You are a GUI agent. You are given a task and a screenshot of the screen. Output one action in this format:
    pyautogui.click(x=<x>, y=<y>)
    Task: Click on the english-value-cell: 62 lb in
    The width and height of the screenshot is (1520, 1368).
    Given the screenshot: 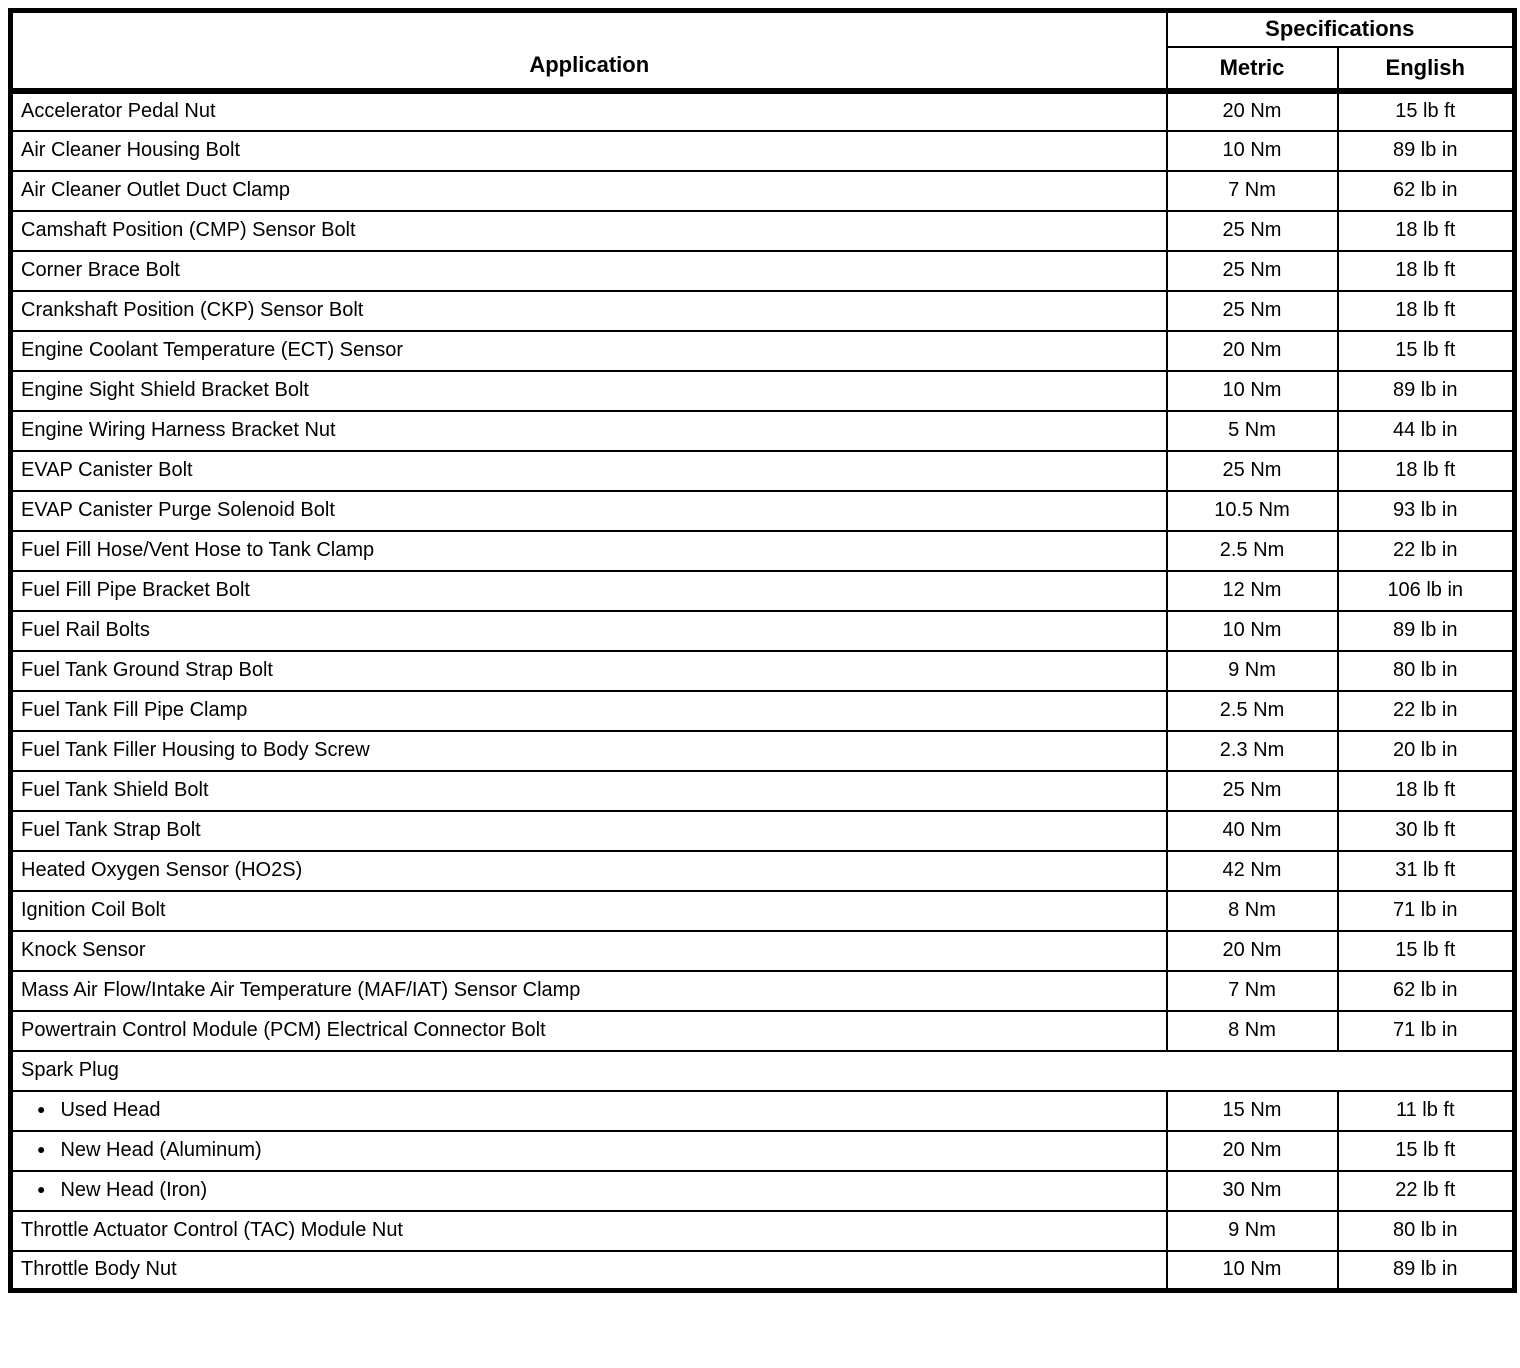 What is the action you would take?
    pyautogui.click(x=1426, y=190)
    